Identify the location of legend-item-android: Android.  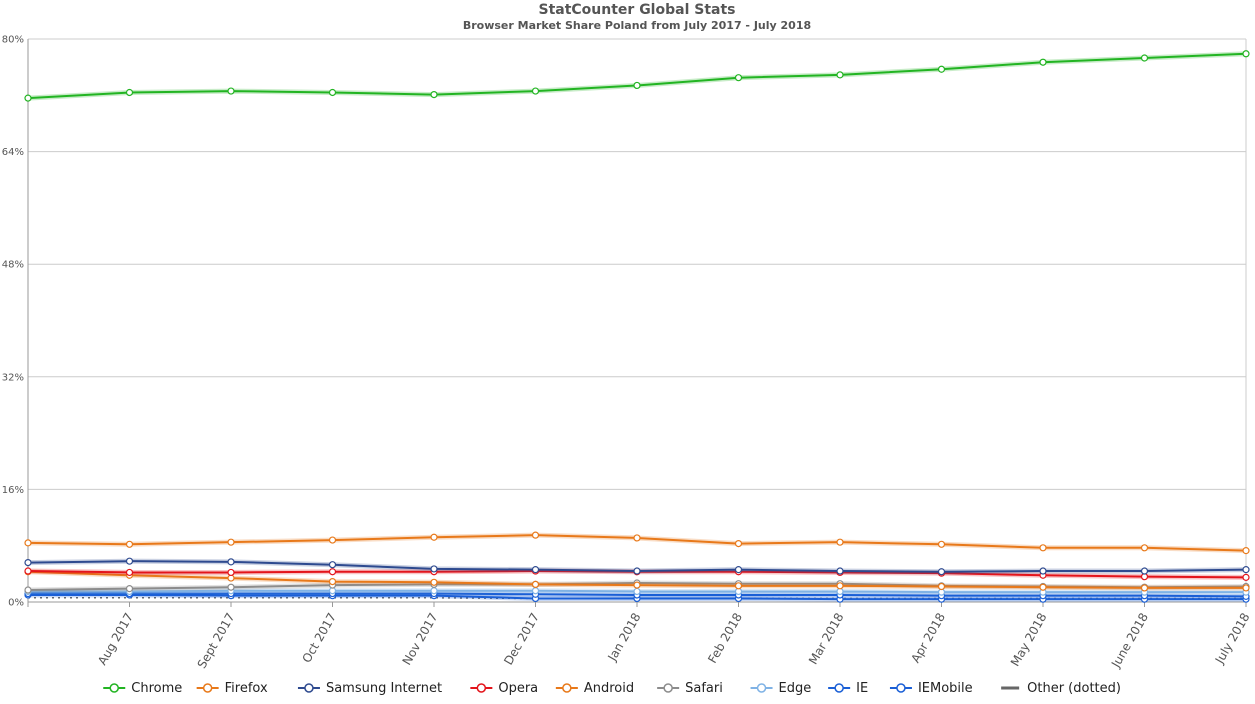
(594, 688).